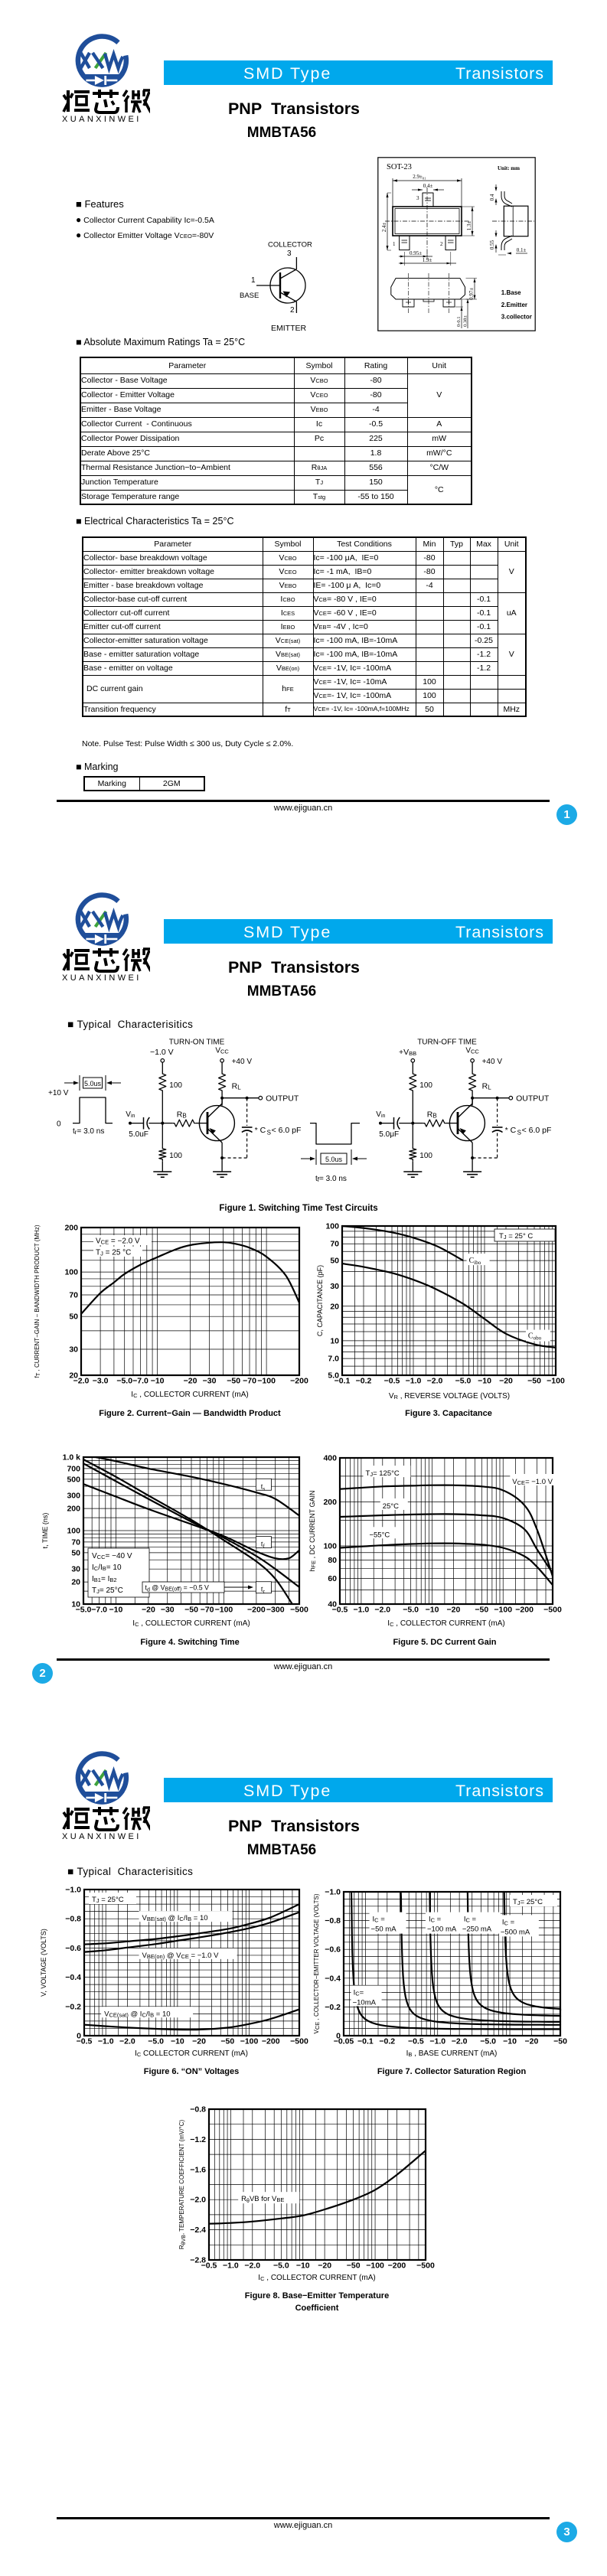 This screenshot has width=607, height=2576. I want to click on svg-text: −0.1, so click(366, 2042).